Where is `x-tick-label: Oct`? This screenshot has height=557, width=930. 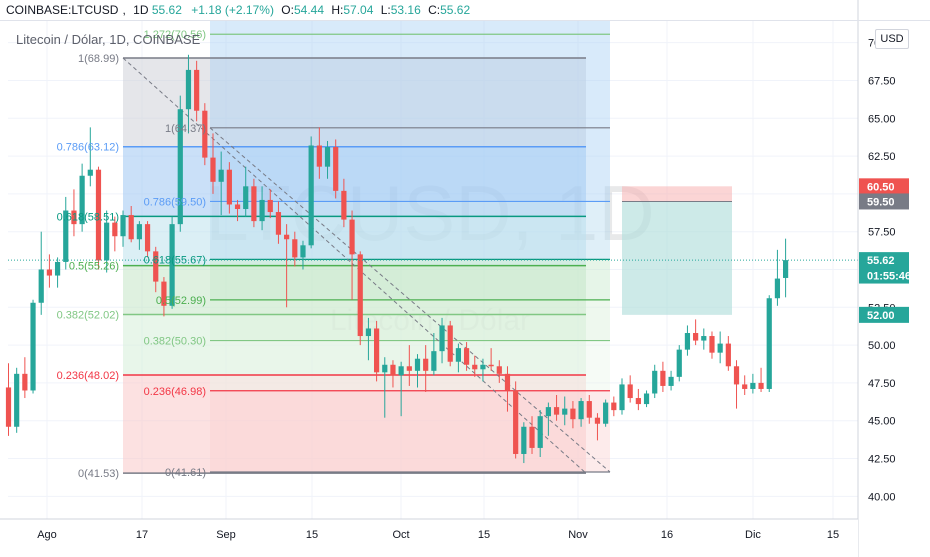 x-tick-label: Oct is located at coordinates (400, 535).